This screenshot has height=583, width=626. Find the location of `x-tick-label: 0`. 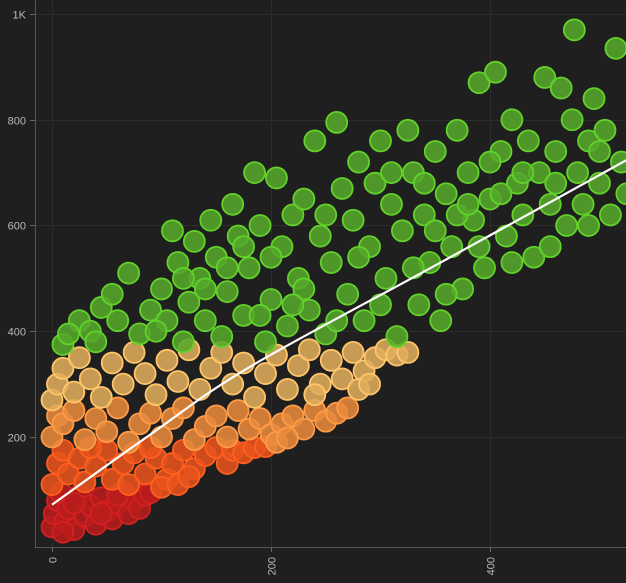

x-tick-label: 0 is located at coordinates (54, 560).